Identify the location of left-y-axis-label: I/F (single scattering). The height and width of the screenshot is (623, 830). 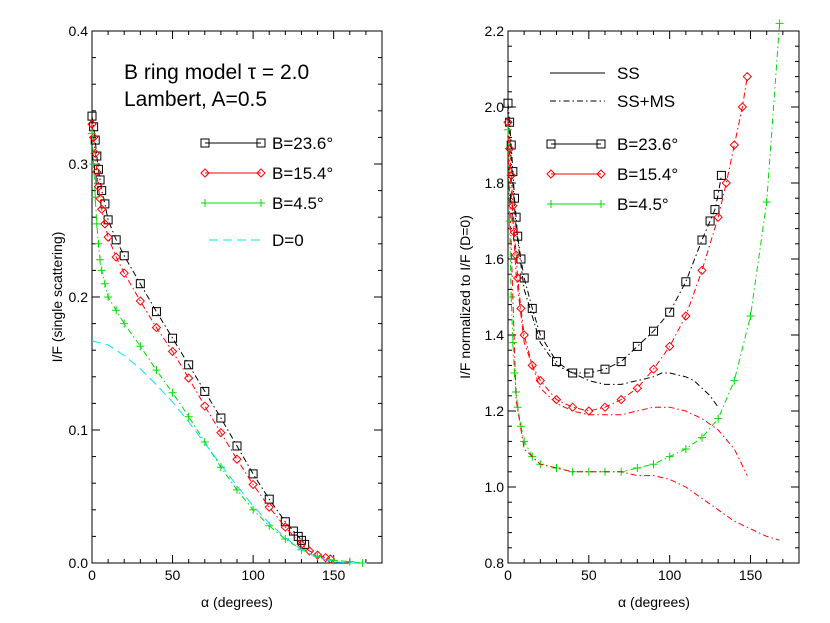
(57, 297).